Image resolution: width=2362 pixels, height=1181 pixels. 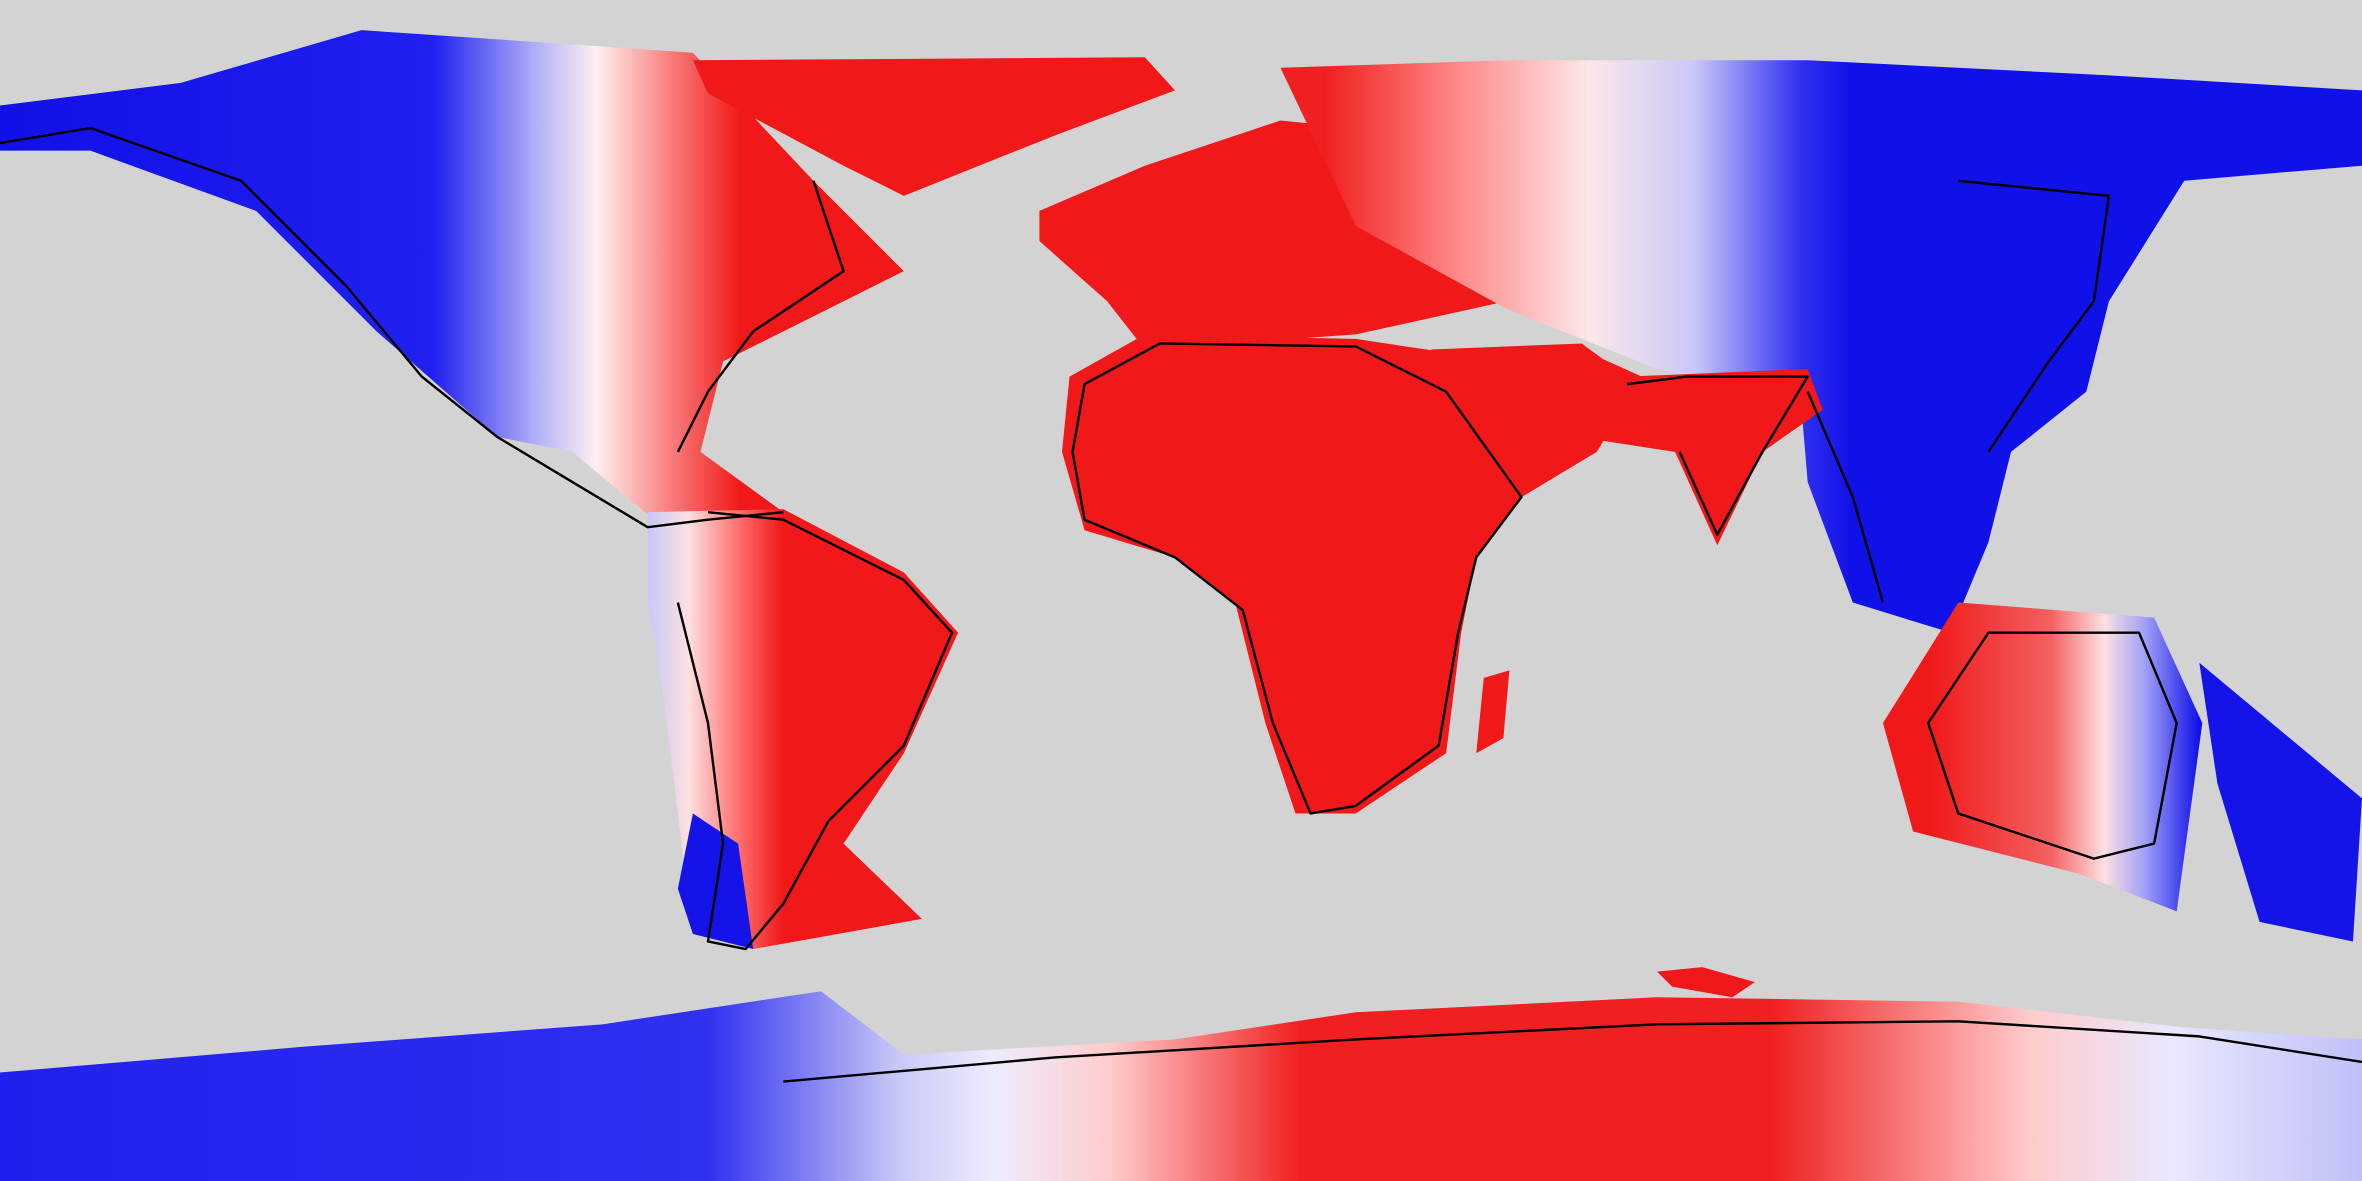 I want to click on africa, so click(x=1351, y=574).